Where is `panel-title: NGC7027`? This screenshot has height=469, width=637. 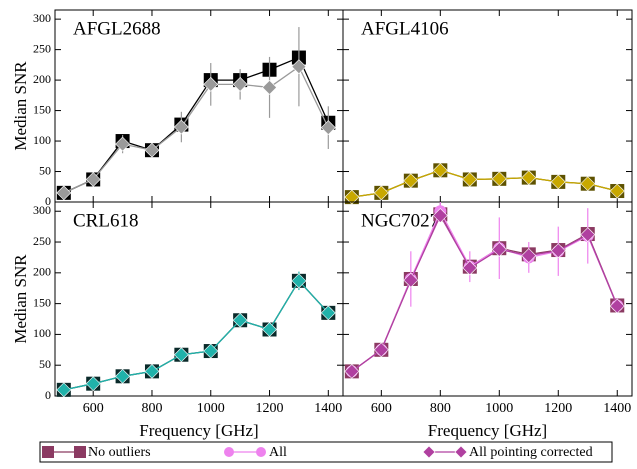
panel-title: NGC7027 is located at coordinates (400, 220).